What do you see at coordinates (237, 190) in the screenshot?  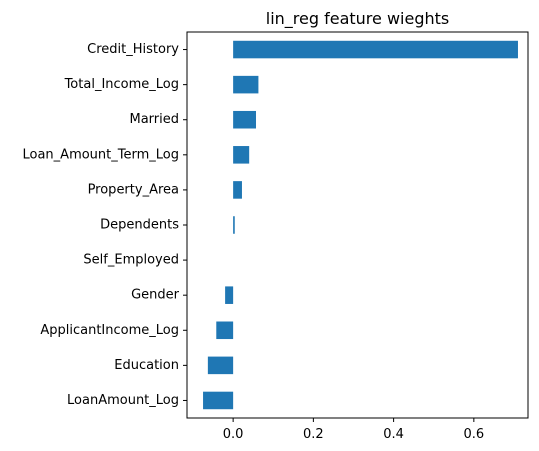 I see `bar-property-area` at bounding box center [237, 190].